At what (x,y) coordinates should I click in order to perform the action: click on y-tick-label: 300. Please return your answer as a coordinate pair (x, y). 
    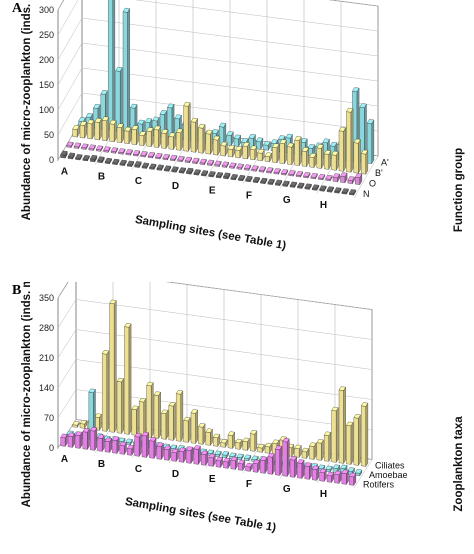
    Looking at the image, I should click on (46, 10).